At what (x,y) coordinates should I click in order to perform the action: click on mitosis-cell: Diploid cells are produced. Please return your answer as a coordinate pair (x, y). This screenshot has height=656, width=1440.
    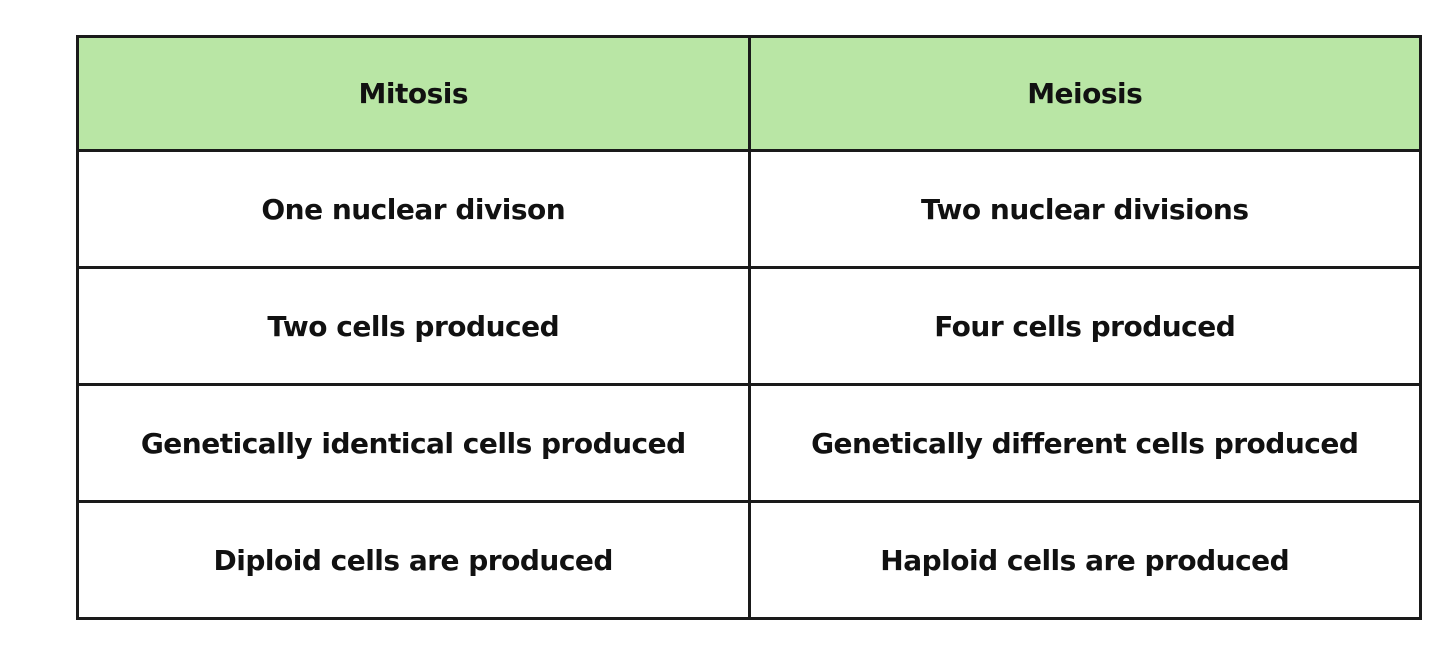
    Looking at the image, I should click on (413, 560).